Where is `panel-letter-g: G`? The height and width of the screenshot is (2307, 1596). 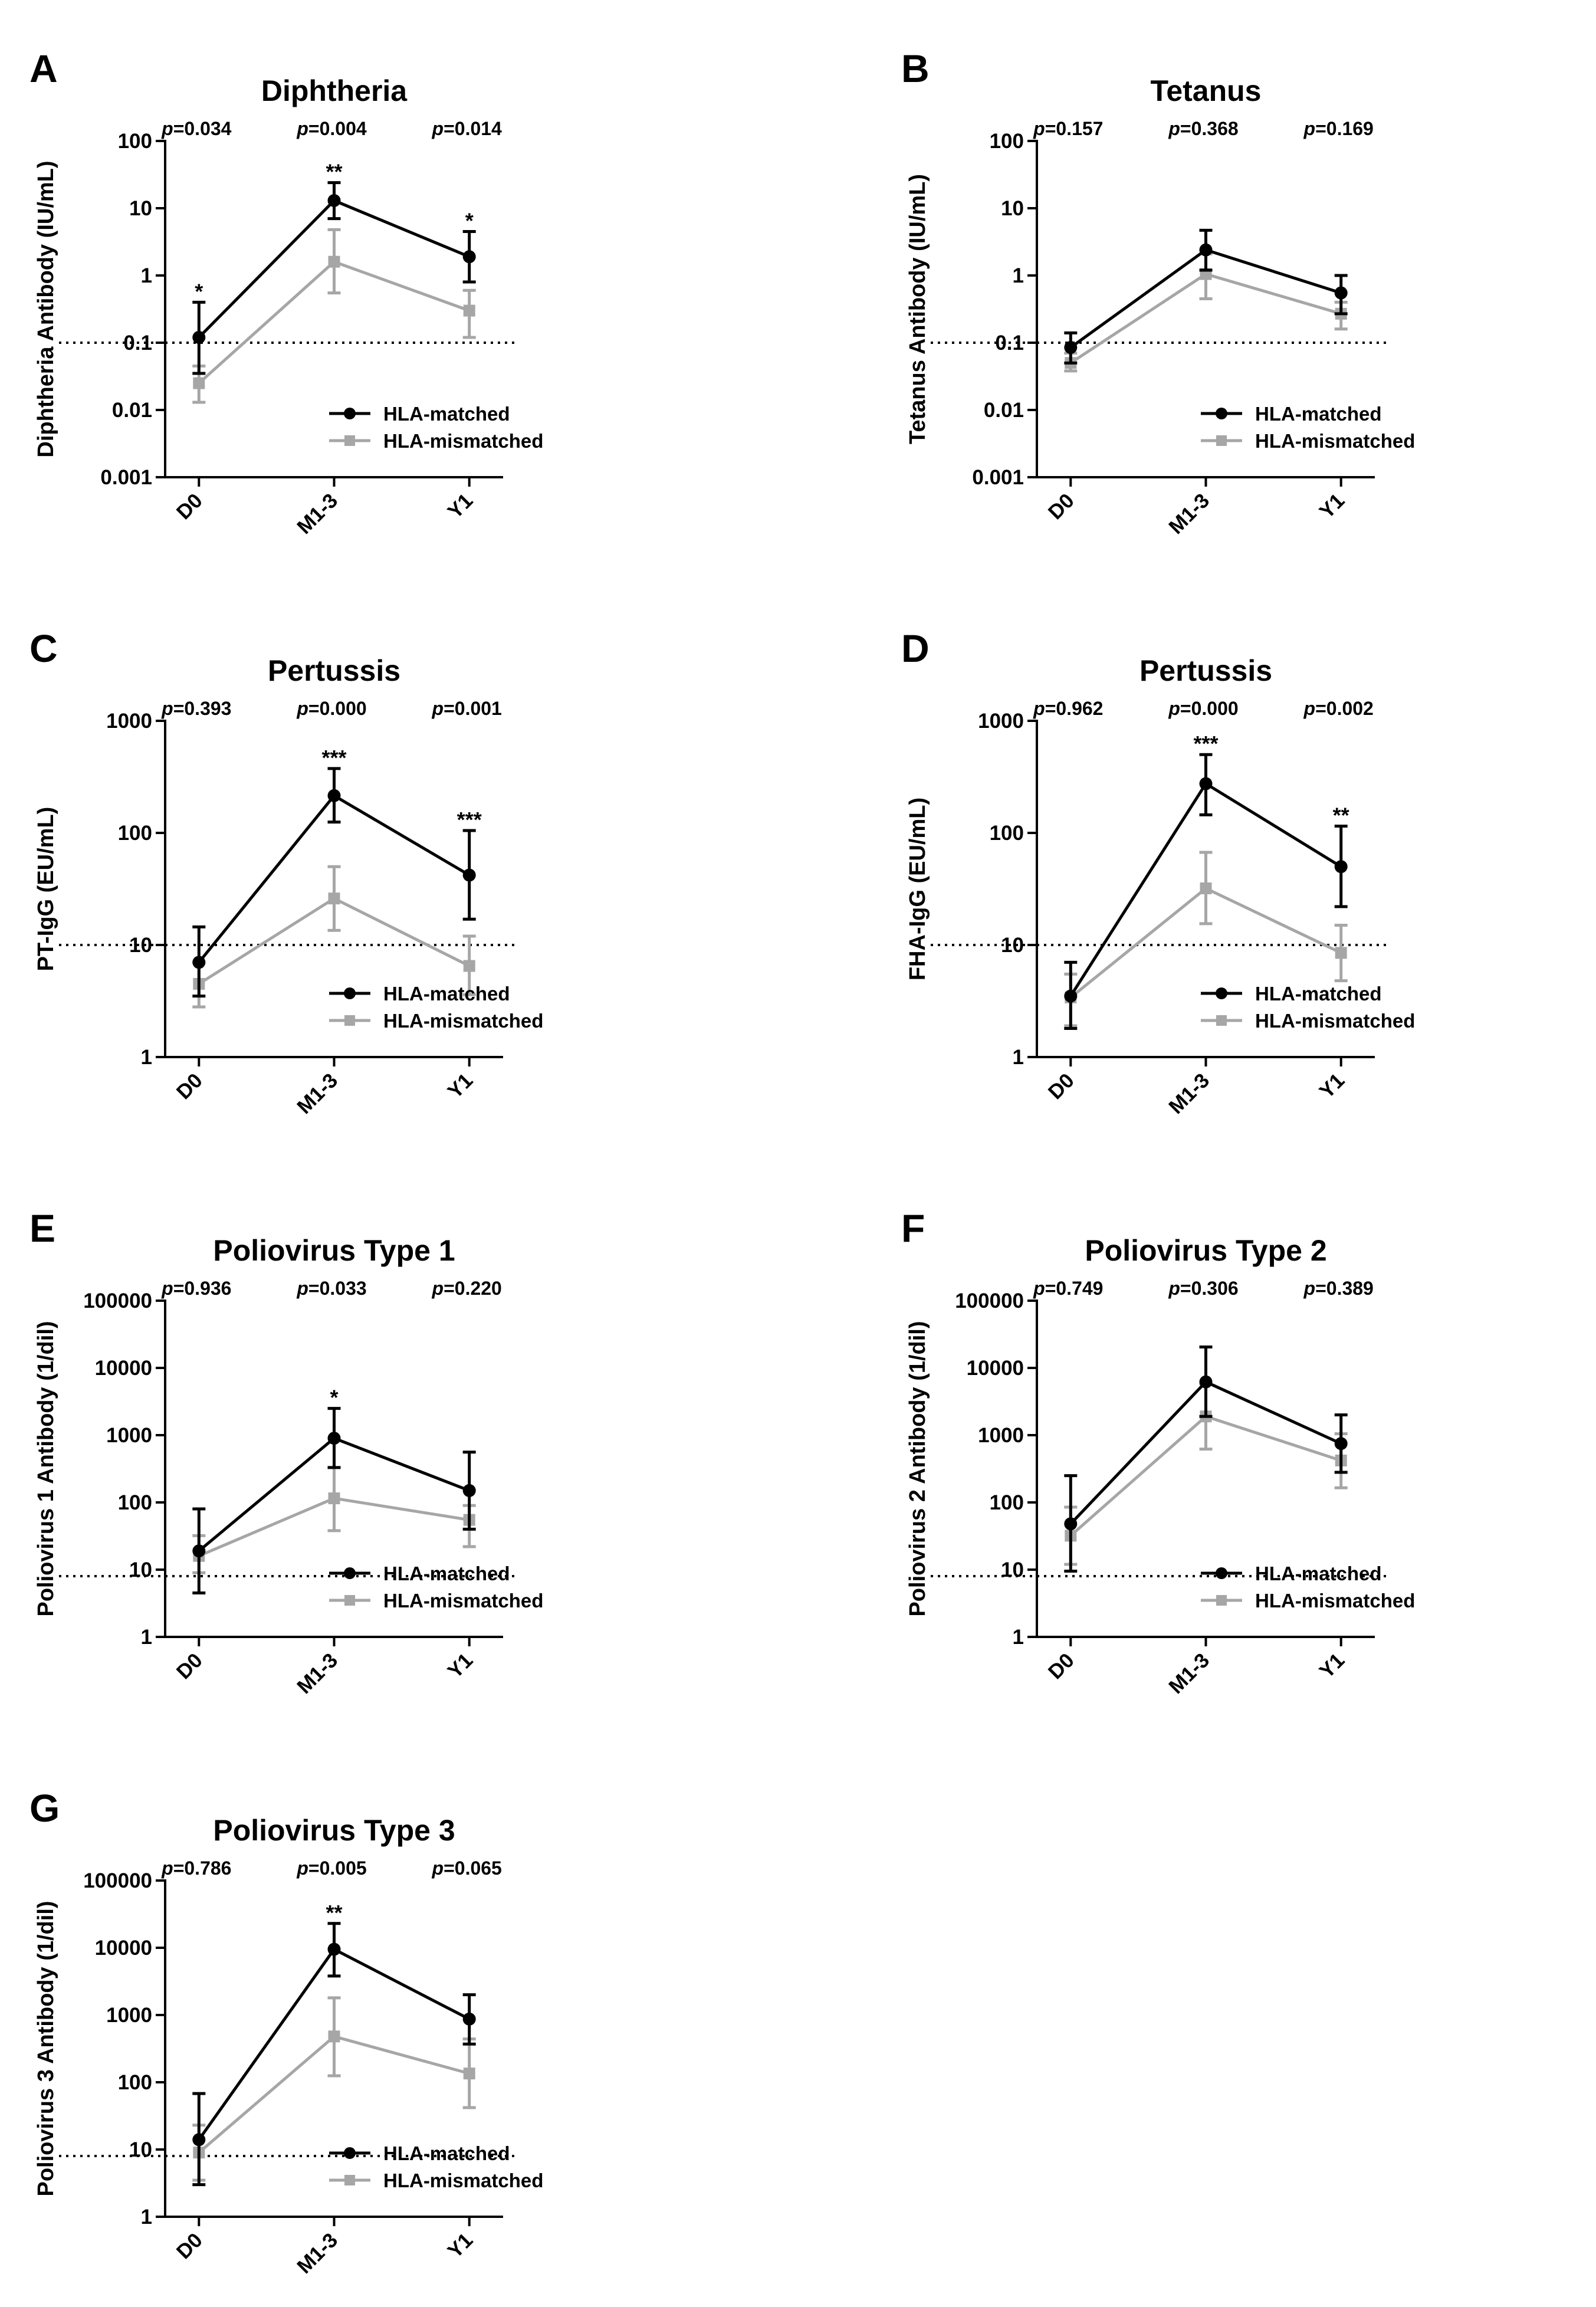
panel-letter-g: G is located at coordinates (44, 1808).